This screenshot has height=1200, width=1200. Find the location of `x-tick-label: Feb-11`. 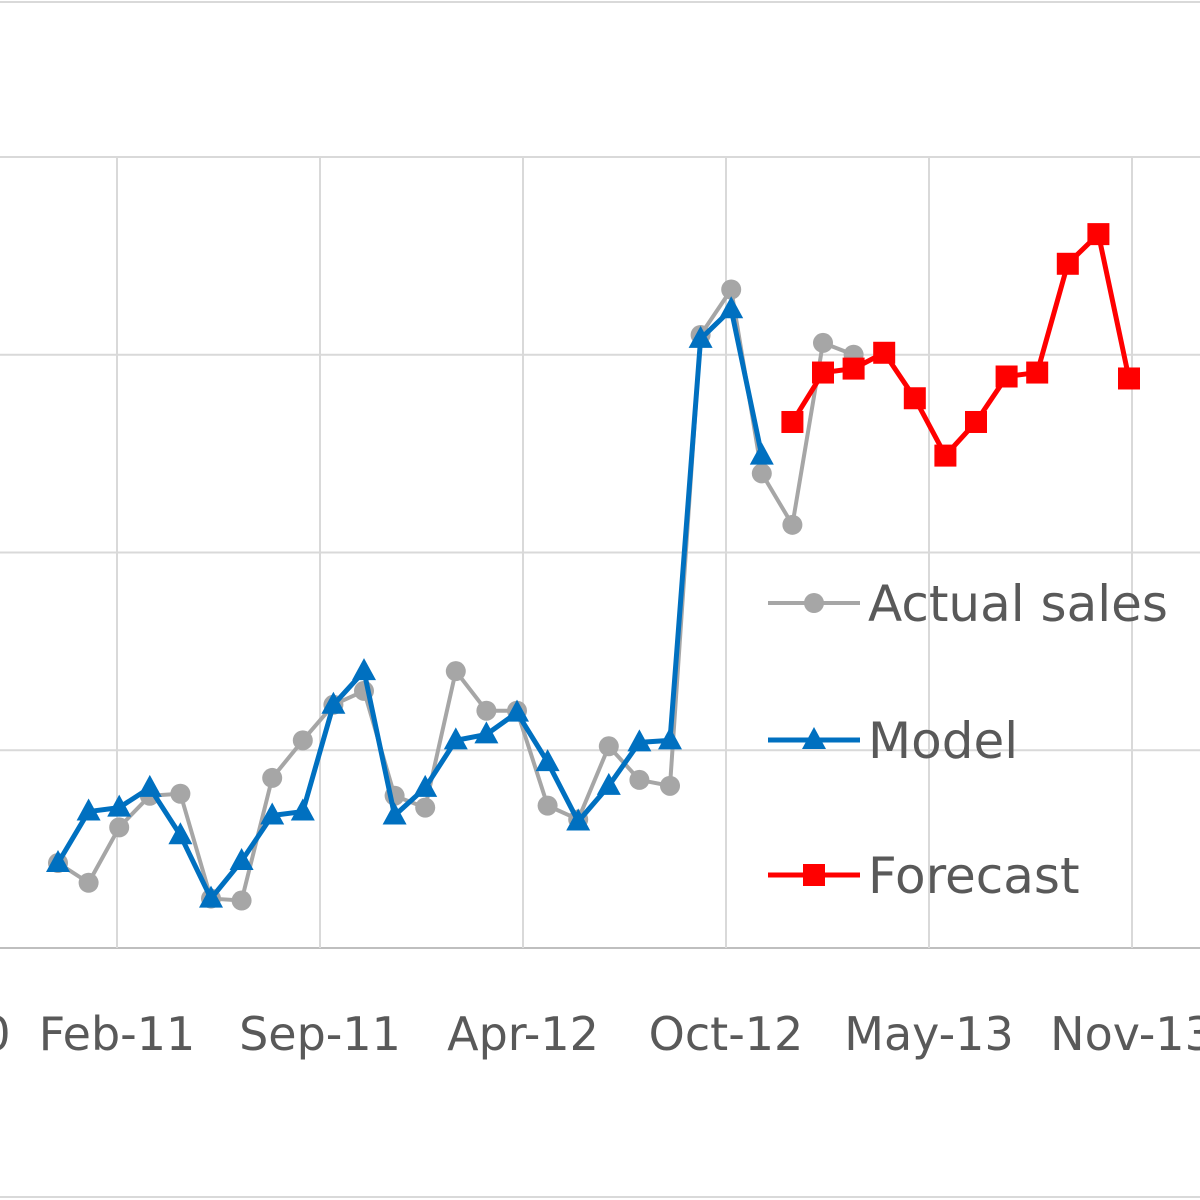

x-tick-label: Feb-11 is located at coordinates (117, 1034).